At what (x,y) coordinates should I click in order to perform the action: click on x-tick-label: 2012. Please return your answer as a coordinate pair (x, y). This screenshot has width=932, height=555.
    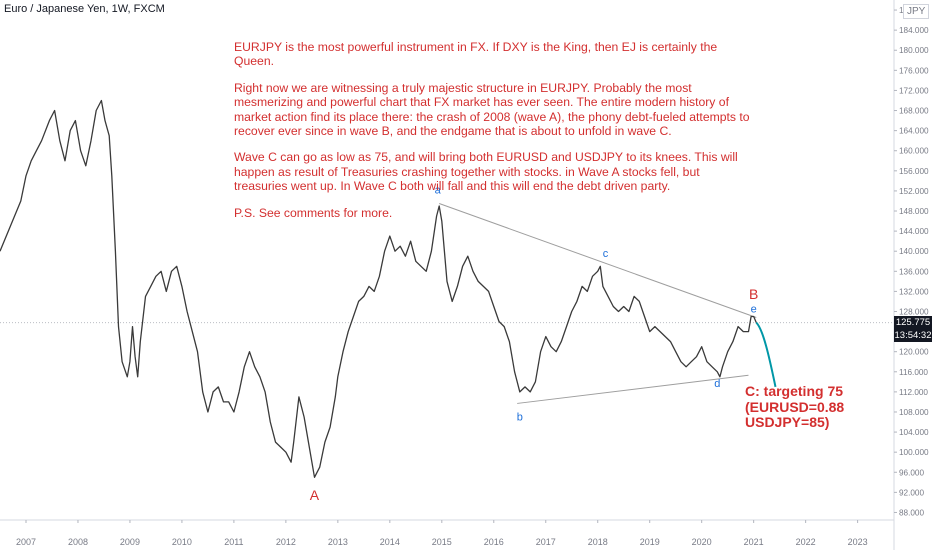
    Looking at the image, I should click on (286, 542).